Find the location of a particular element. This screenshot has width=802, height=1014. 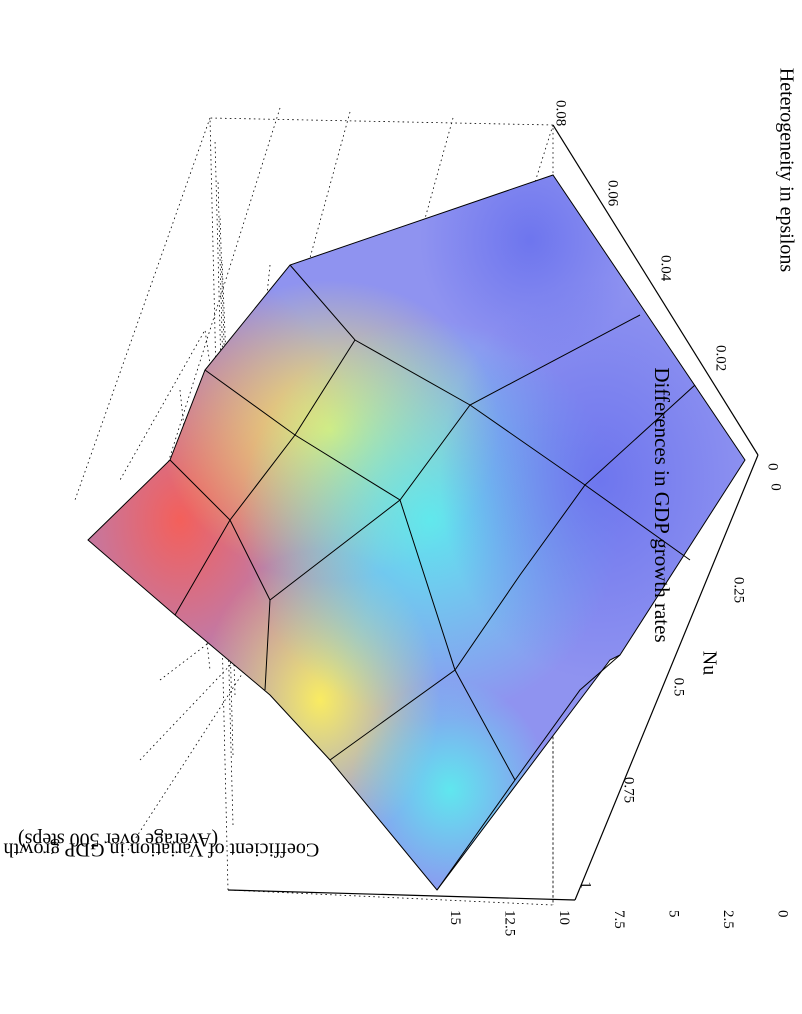

y-axis-label: Nu is located at coordinates (709, 663).